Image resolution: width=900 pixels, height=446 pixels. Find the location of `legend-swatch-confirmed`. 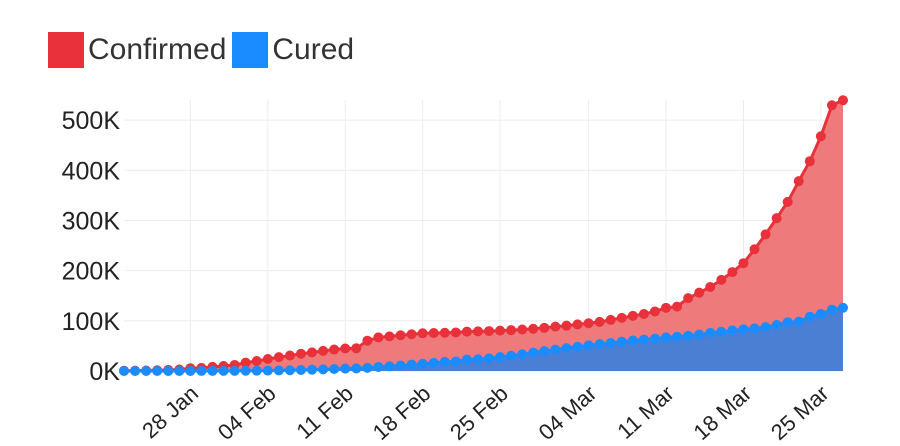

legend-swatch-confirmed is located at coordinates (66, 50).